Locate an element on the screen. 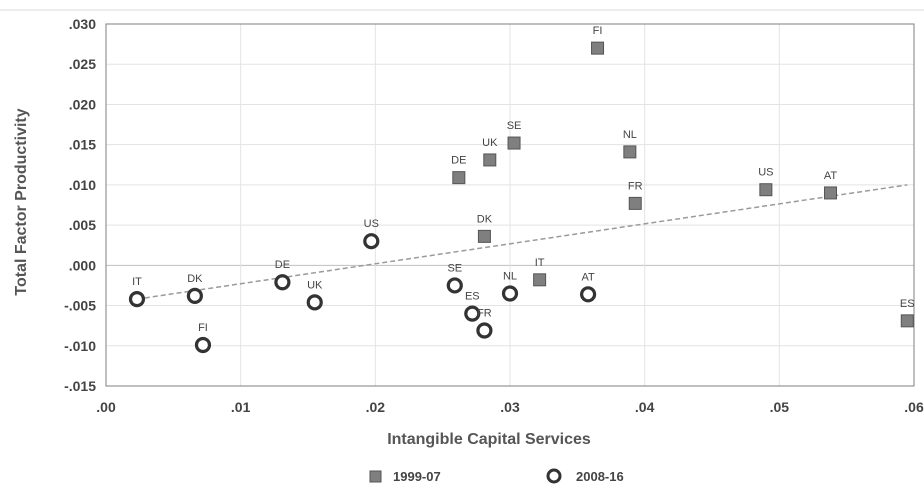  point-1999-07-fi is located at coordinates (598, 48).